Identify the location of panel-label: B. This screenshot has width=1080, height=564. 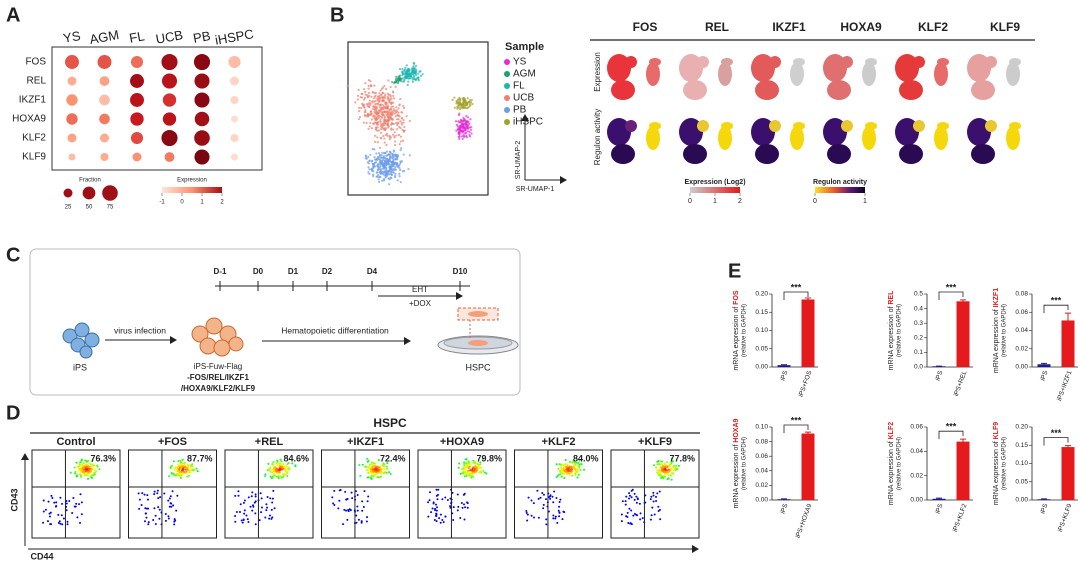
(337, 15).